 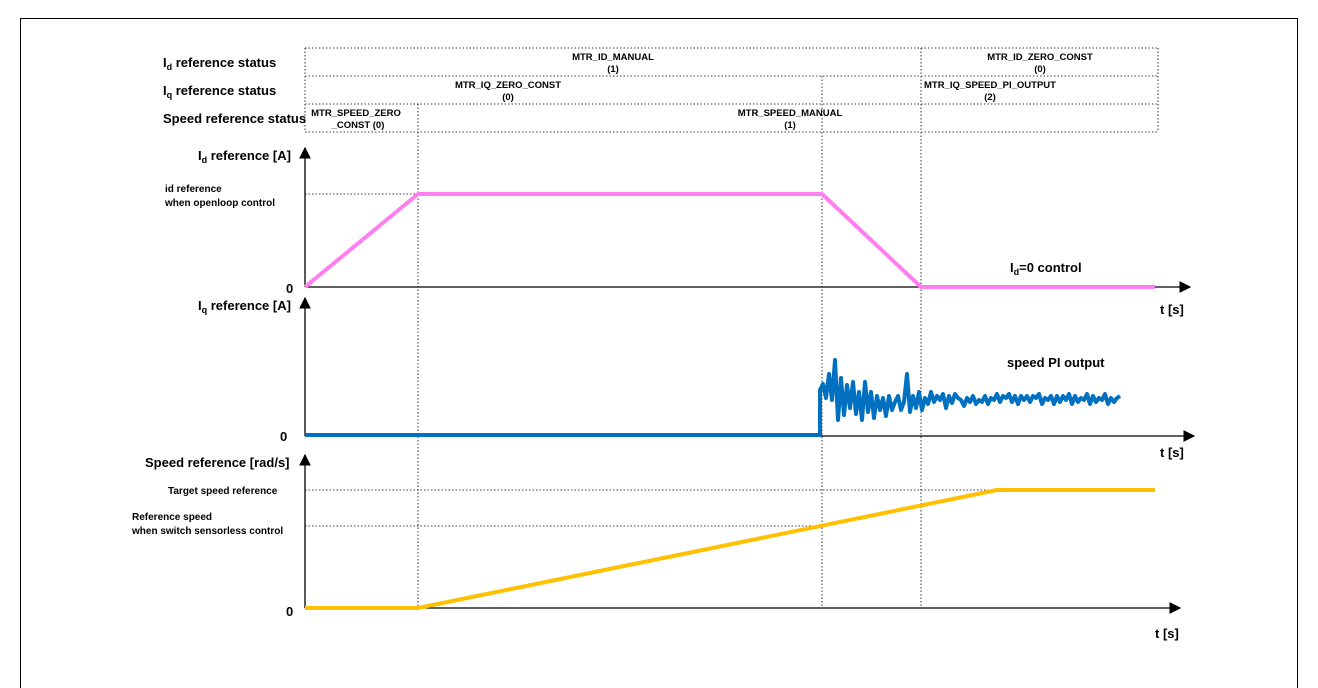 What do you see at coordinates (729, 240) in the screenshot?
I see `id-reference-trace` at bounding box center [729, 240].